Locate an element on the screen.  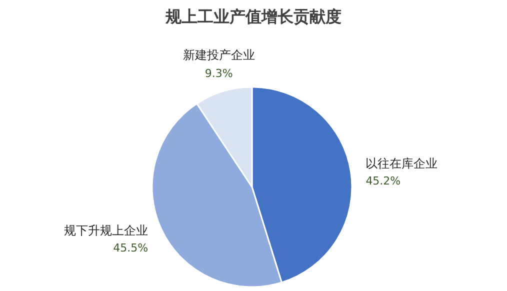
data-label: 45.2% is located at coordinates (383, 181).